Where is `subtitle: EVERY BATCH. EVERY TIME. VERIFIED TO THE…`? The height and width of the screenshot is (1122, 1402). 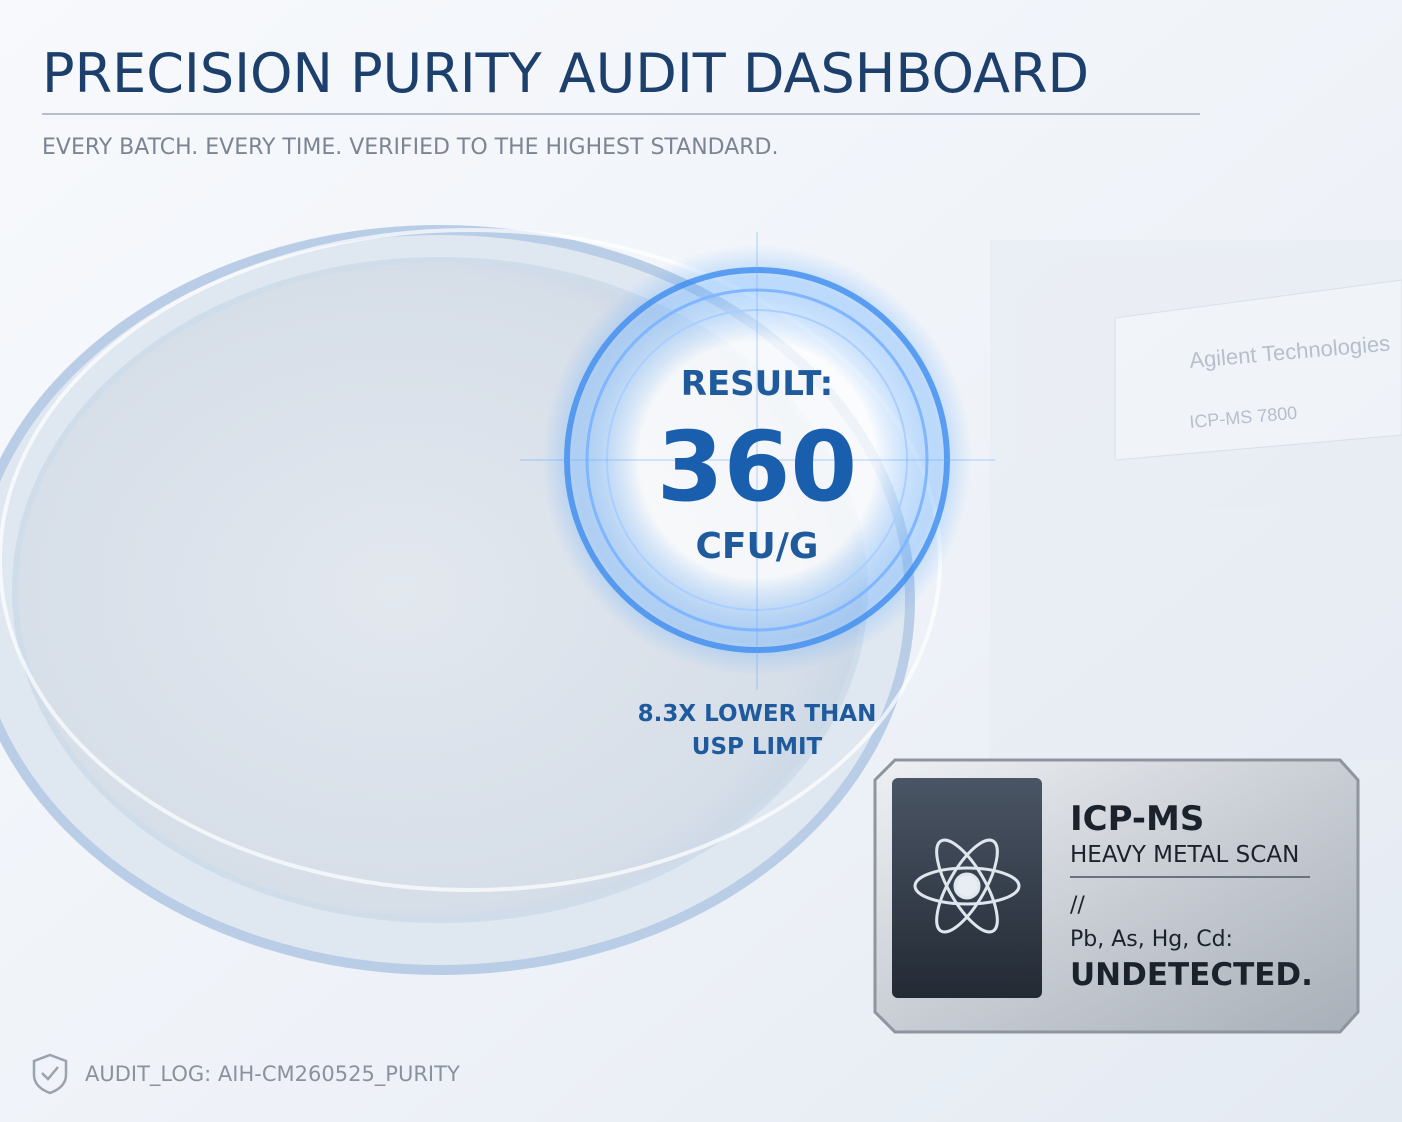 subtitle: EVERY BATCH. EVERY TIME. VERIFIED TO THE… is located at coordinates (410, 147).